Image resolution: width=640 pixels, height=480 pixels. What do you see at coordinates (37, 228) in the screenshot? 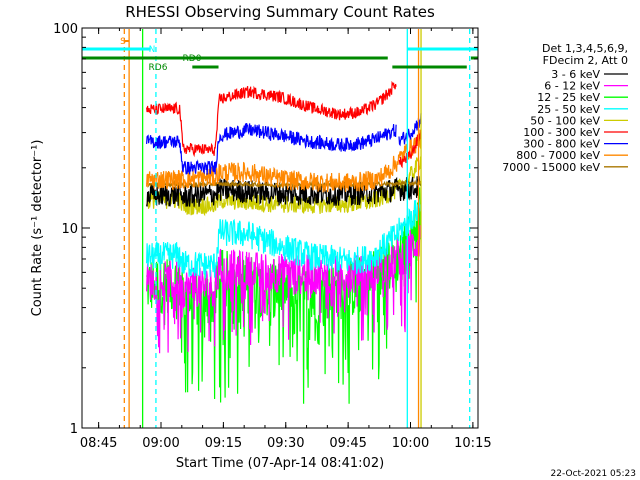
I see `y-axis-label: Count Rate (s⁻¹ detector⁻¹)` at bounding box center [37, 228].